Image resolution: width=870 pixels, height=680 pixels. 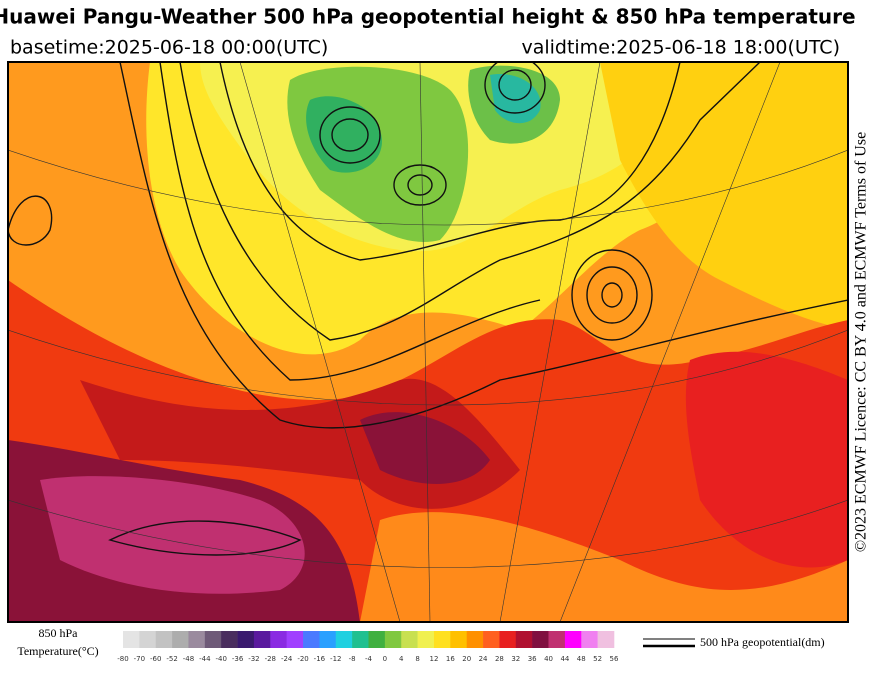 What do you see at coordinates (253, 659) in the screenshot?
I see `colorbar-tick-label: -32` at bounding box center [253, 659].